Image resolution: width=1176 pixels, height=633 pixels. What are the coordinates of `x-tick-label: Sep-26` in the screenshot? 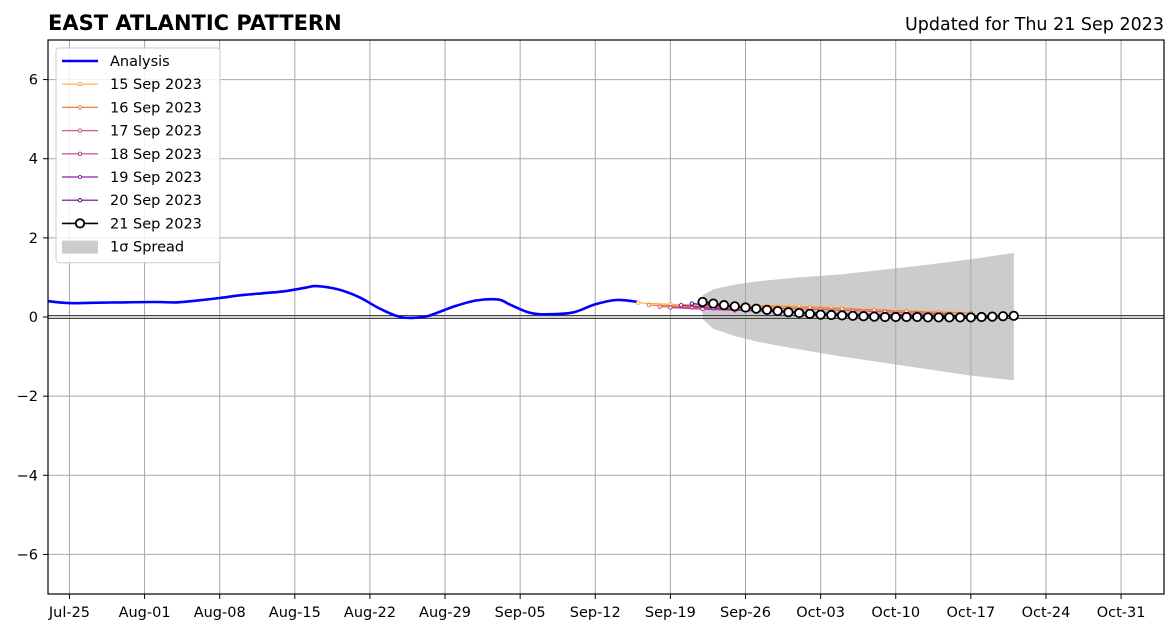 It's located at (745, 613).